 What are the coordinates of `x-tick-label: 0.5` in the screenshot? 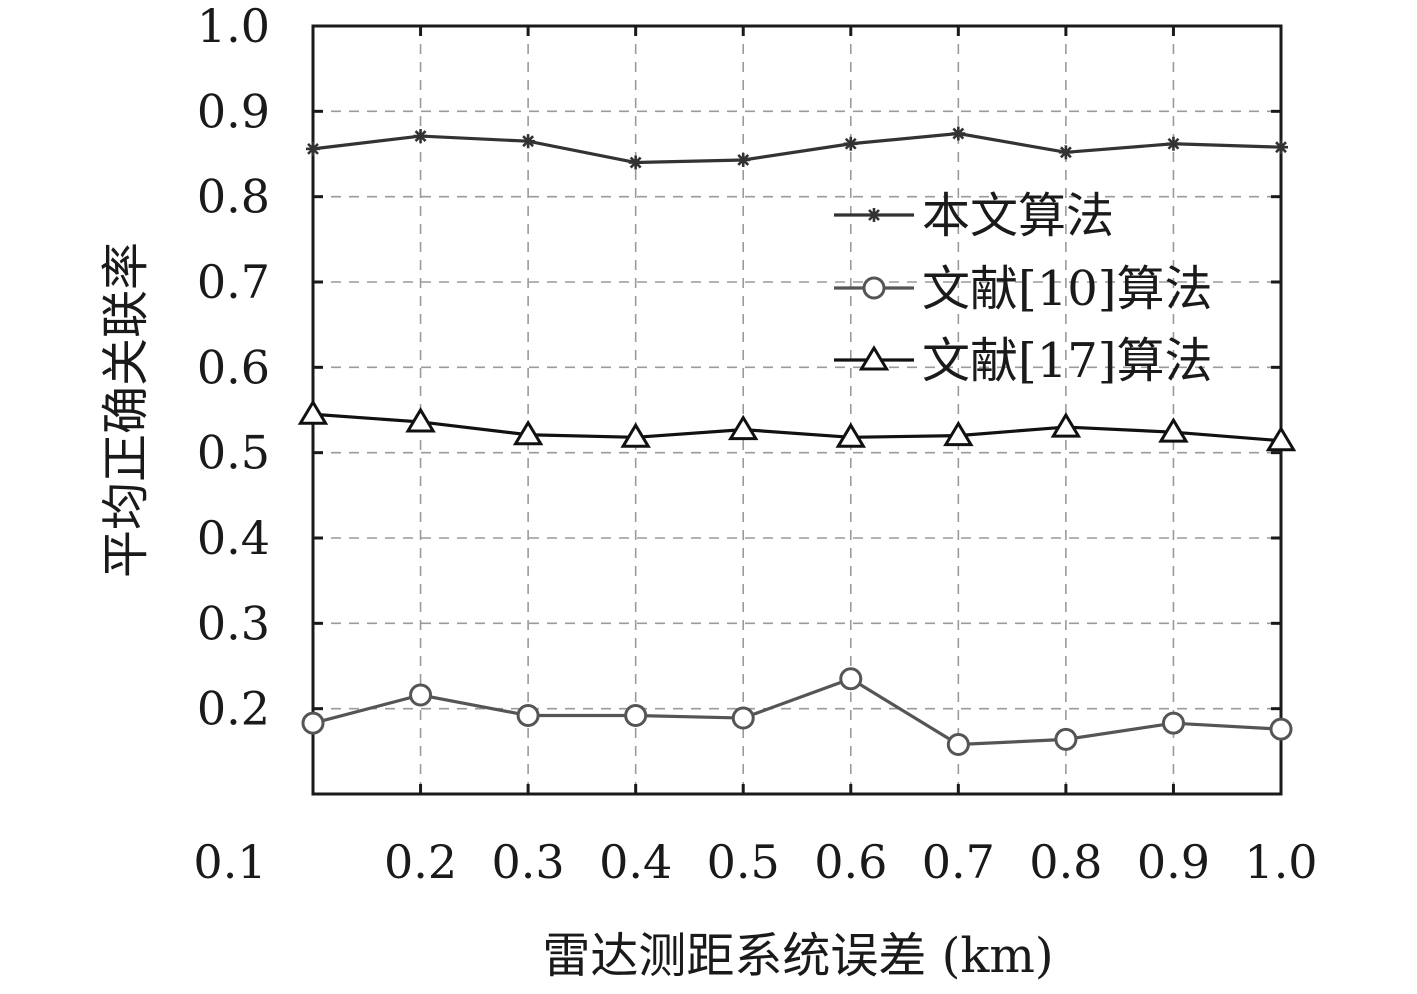 It's located at (743, 862).